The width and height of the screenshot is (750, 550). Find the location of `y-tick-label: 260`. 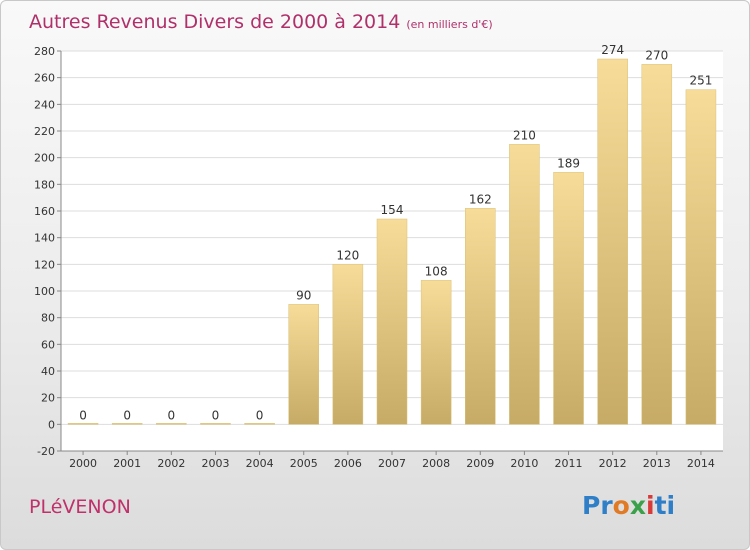

y-tick-label: 260 is located at coordinates (44, 78).